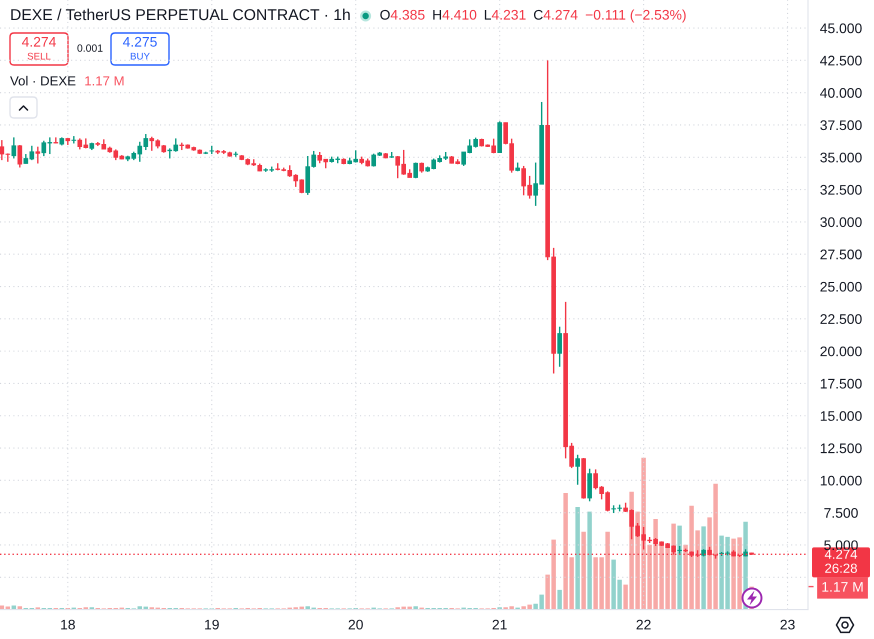 The height and width of the screenshot is (639, 874). What do you see at coordinates (355, 625) in the screenshot?
I see `x-tick-label: 20` at bounding box center [355, 625].